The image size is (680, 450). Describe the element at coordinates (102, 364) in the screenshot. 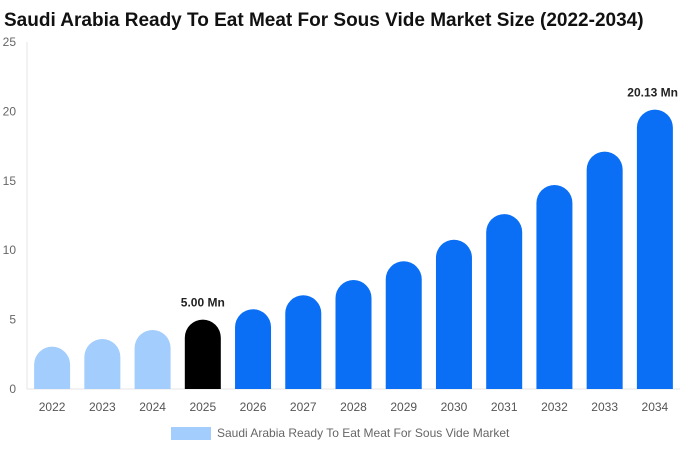

I see `bar-2023` at that location.